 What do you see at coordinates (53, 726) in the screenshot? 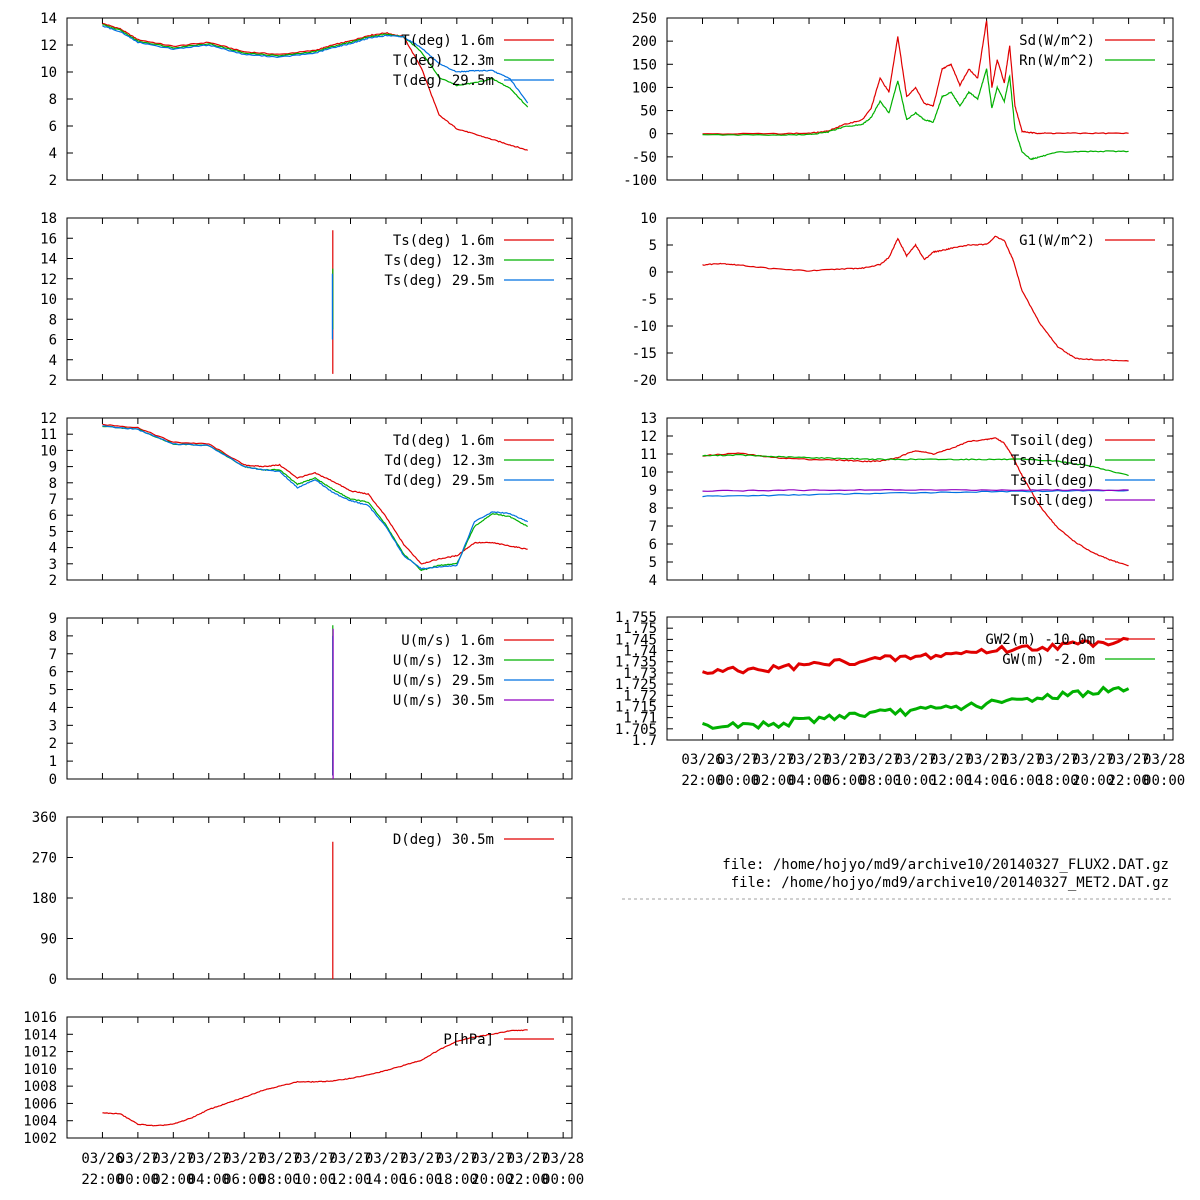
I see `y-tick-label: 3` at bounding box center [53, 726].